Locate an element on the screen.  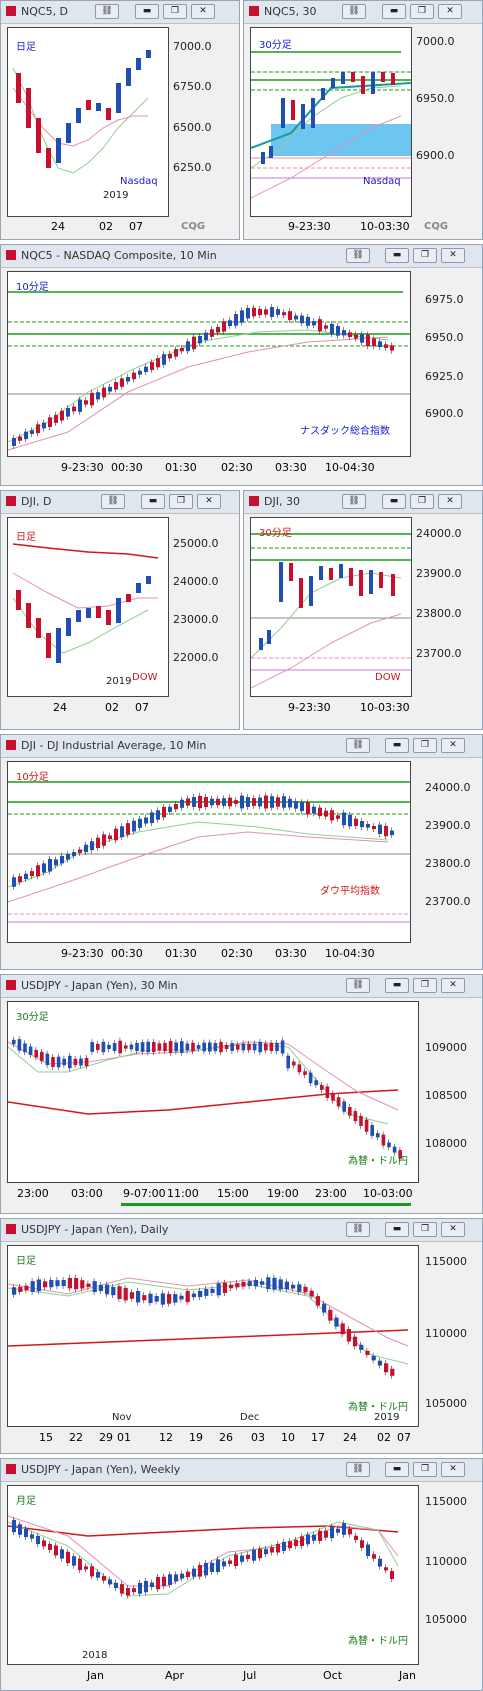
cqg-window-icon is located at coordinates (254, 501).